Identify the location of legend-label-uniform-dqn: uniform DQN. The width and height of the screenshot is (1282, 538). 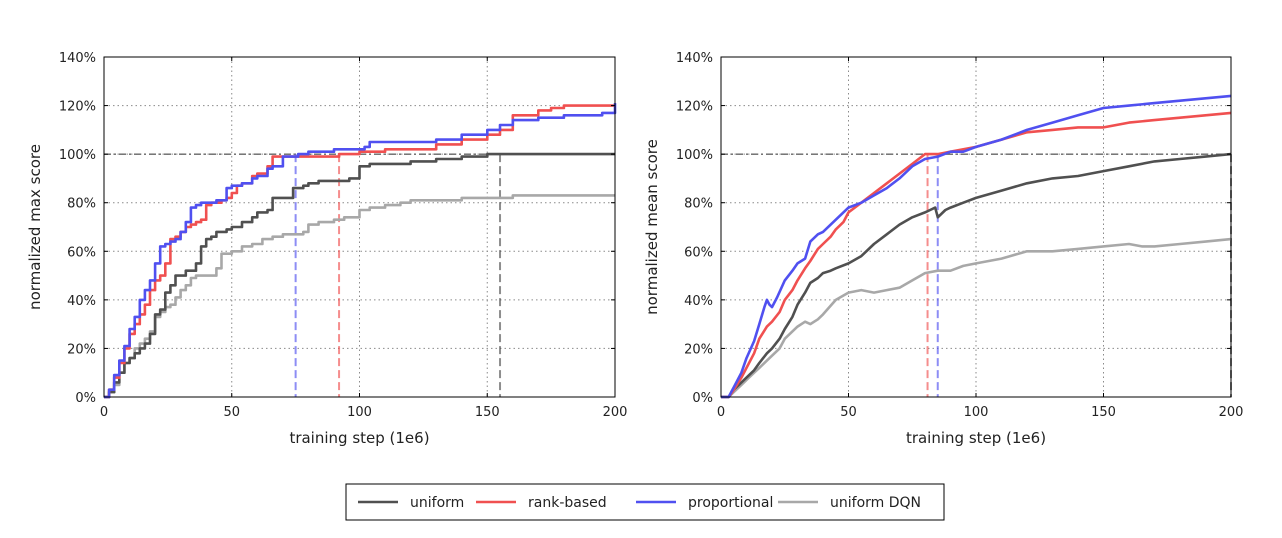
(875, 503).